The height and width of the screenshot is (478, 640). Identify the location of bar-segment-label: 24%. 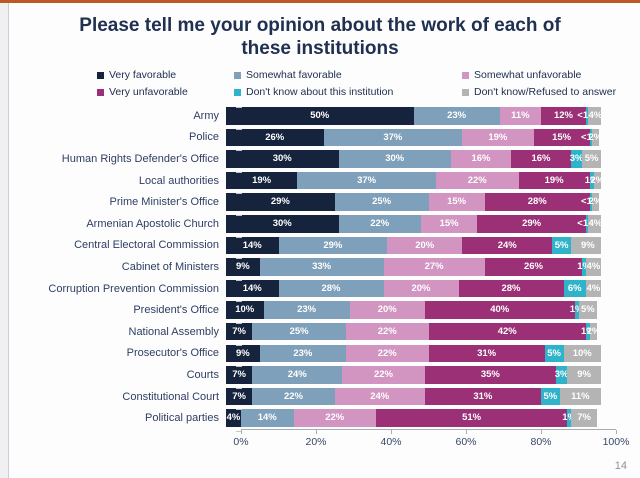
(380, 396).